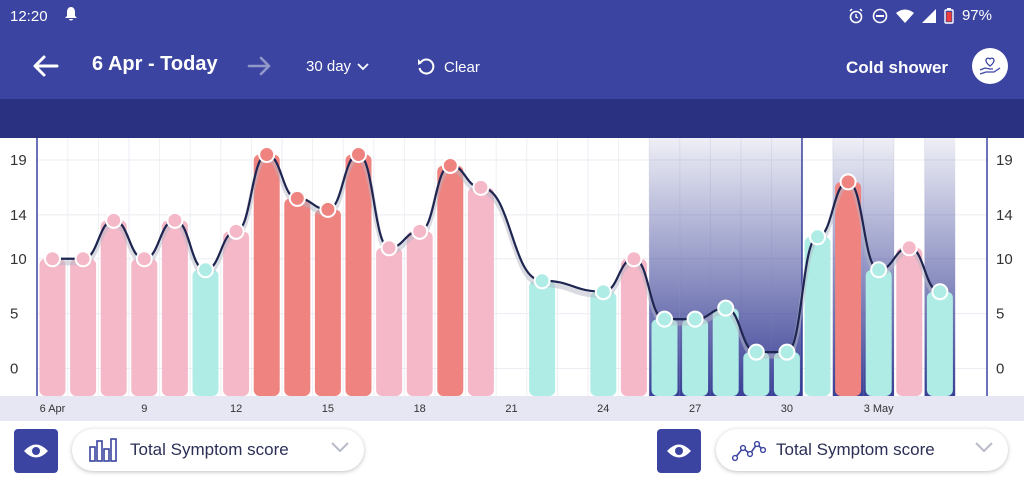 The image size is (1024, 481). Describe the element at coordinates (695, 409) in the screenshot. I see `x-tick-label: 27` at that location.